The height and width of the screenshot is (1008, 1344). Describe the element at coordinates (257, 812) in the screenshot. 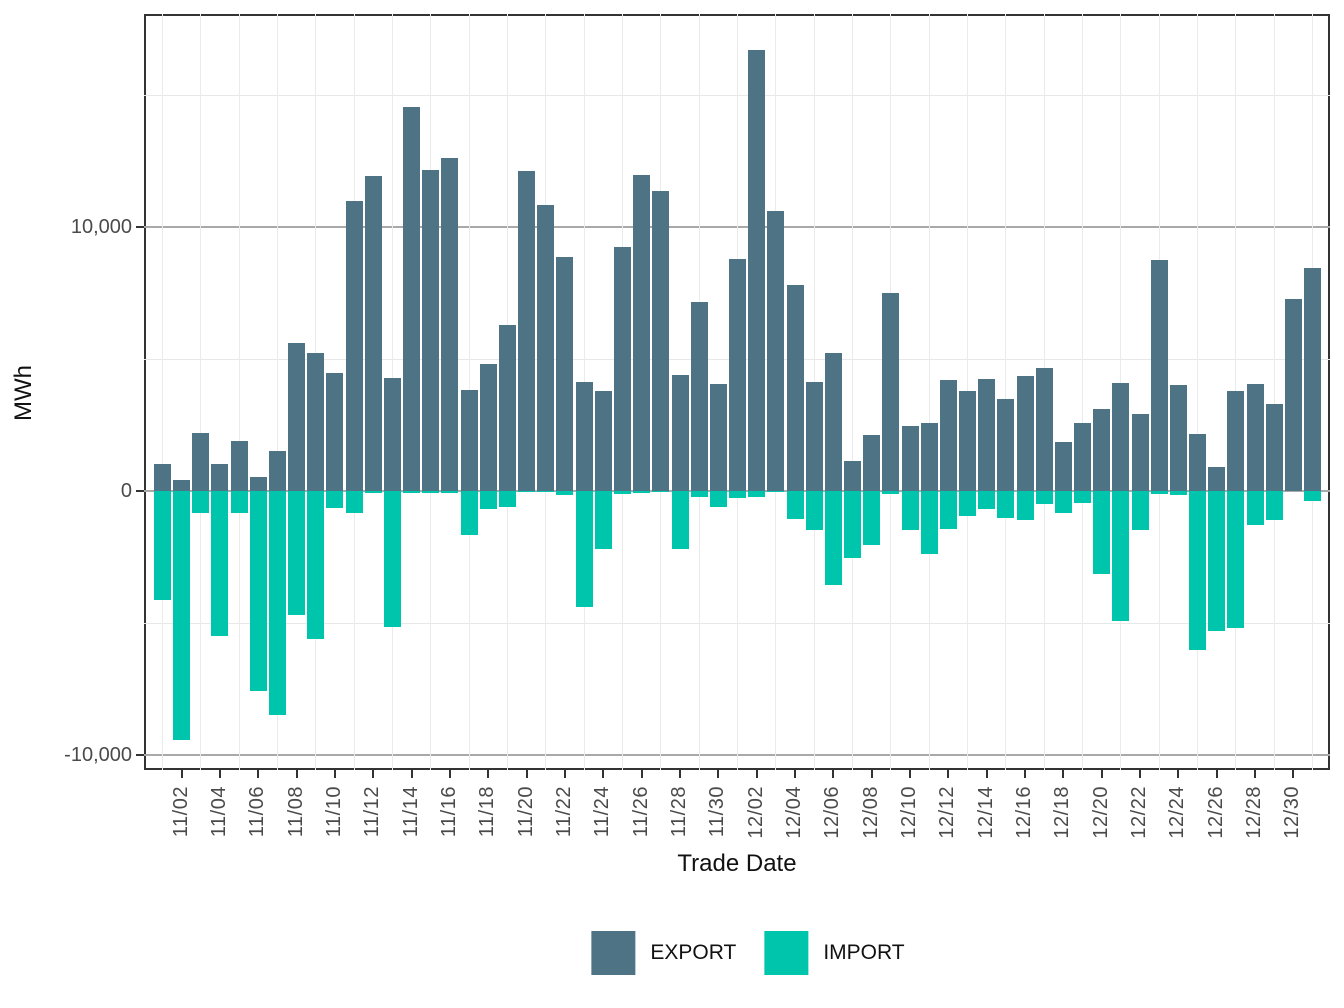

I see `x-tick-label: 11/06` at that location.